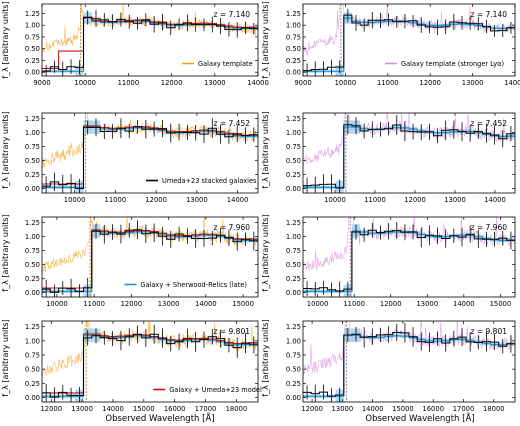  What do you see at coordinates (452, 64) in the screenshot?
I see `legend-label: Galaxy template (stronger Lyα)` at bounding box center [452, 64].